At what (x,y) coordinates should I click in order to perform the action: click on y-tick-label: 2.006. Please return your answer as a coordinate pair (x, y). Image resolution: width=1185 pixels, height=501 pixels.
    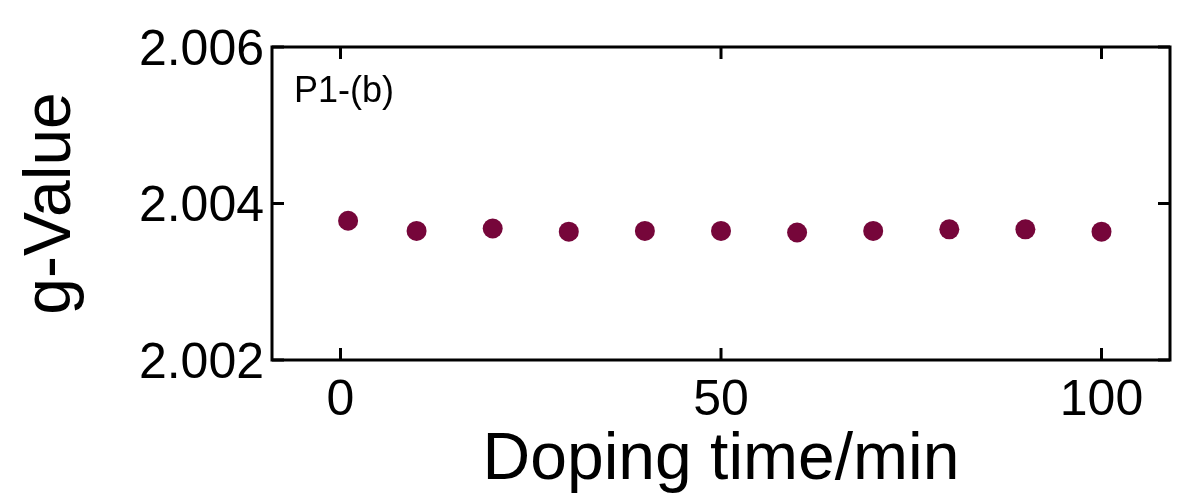
    Looking at the image, I should click on (201, 47).